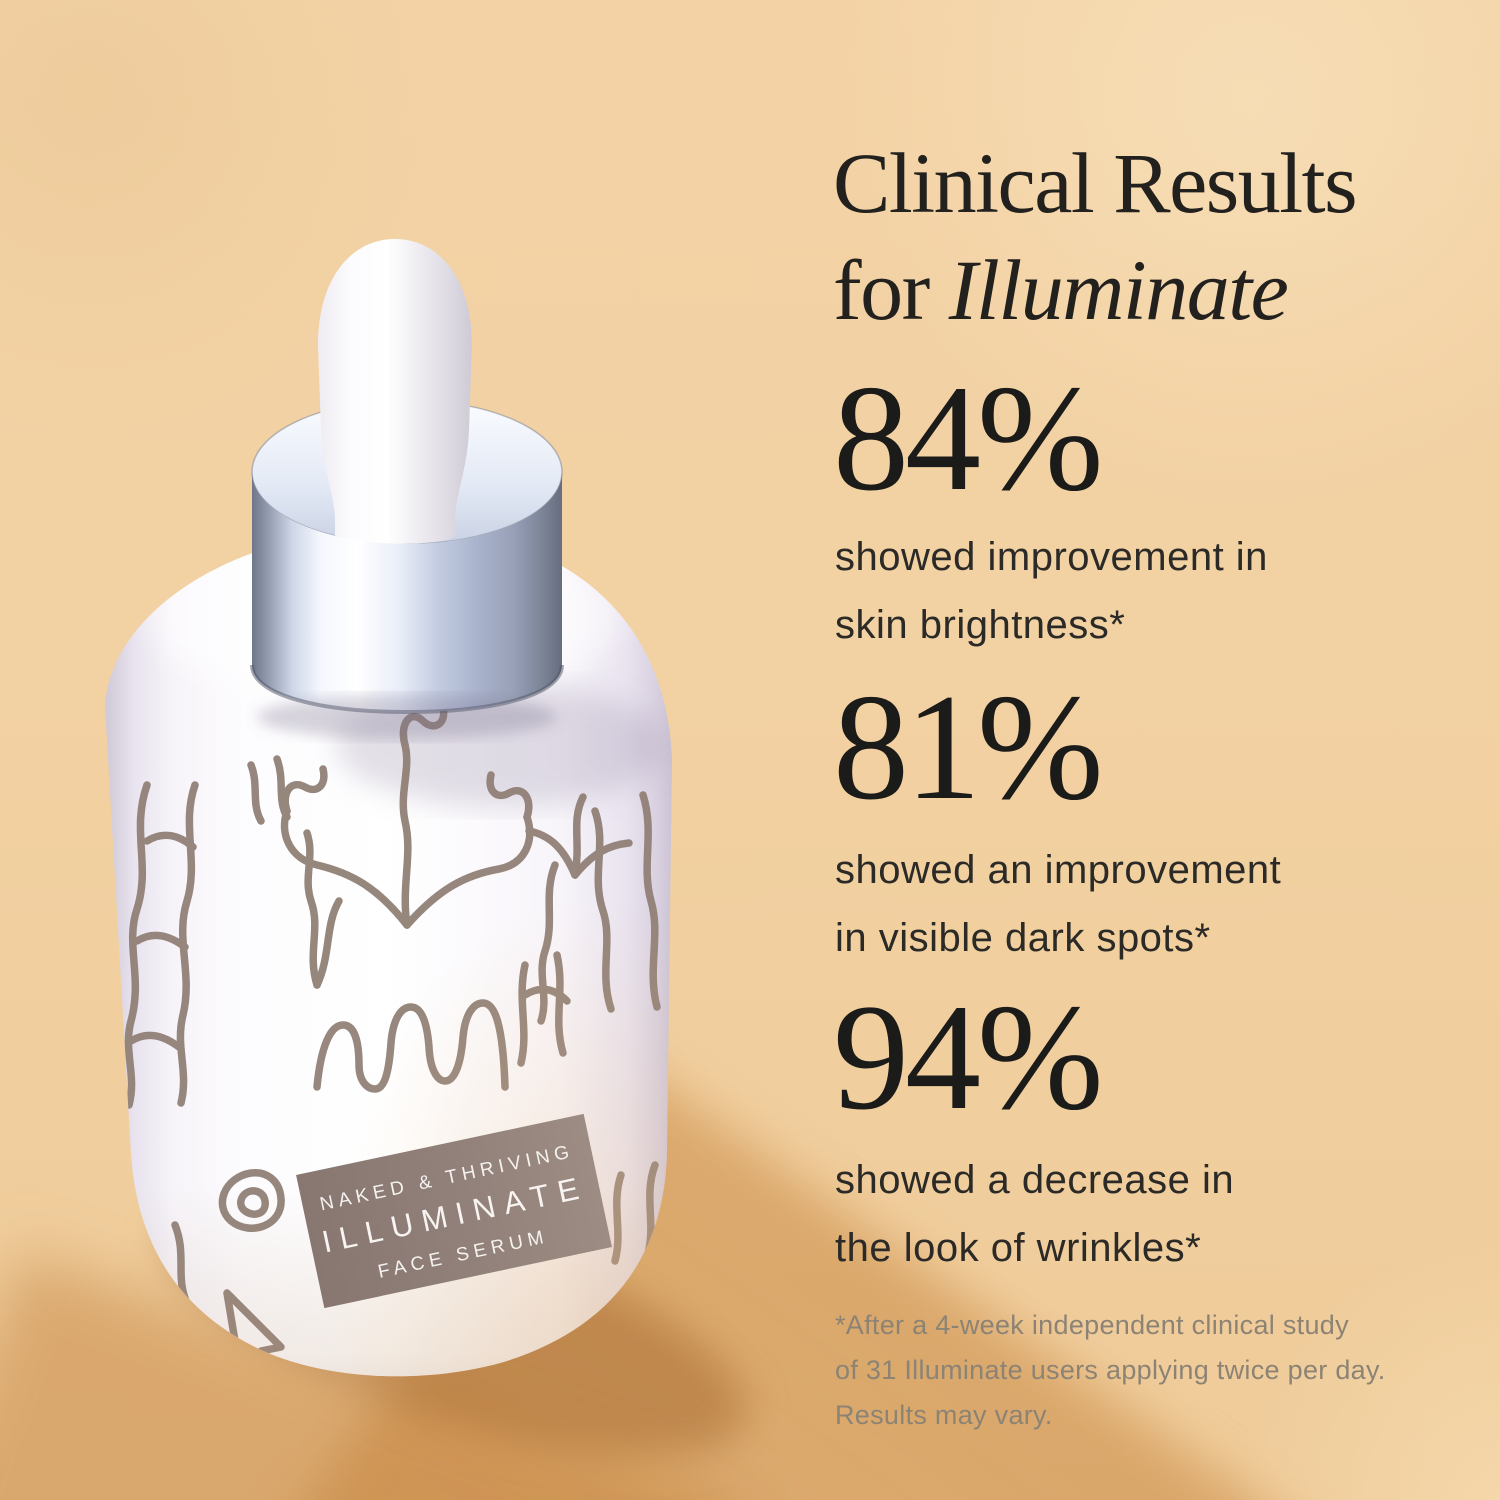 This screenshot has height=1500, width=1500. I want to click on headline: Clinical Results for Illuminate, so click(1095, 236).